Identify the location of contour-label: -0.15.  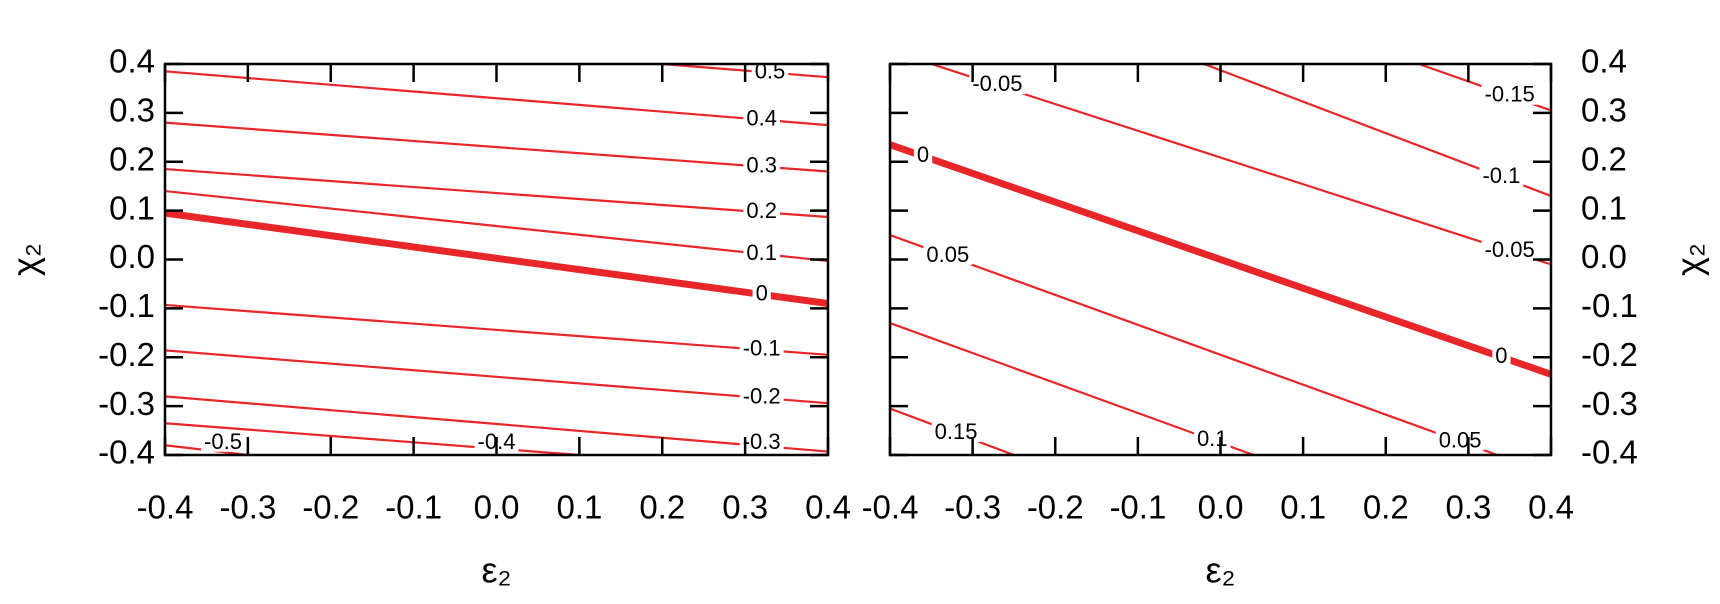
(1510, 94).